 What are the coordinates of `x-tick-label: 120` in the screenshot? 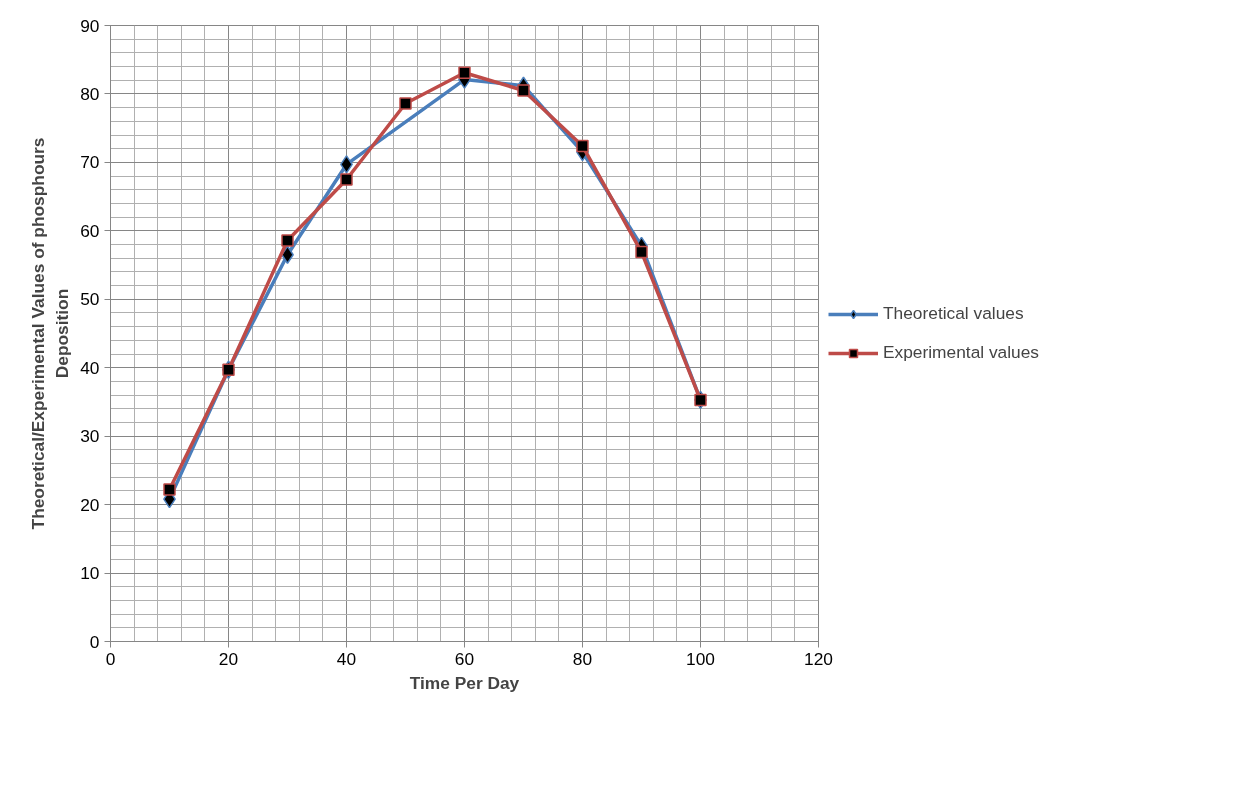 It's located at (818, 658).